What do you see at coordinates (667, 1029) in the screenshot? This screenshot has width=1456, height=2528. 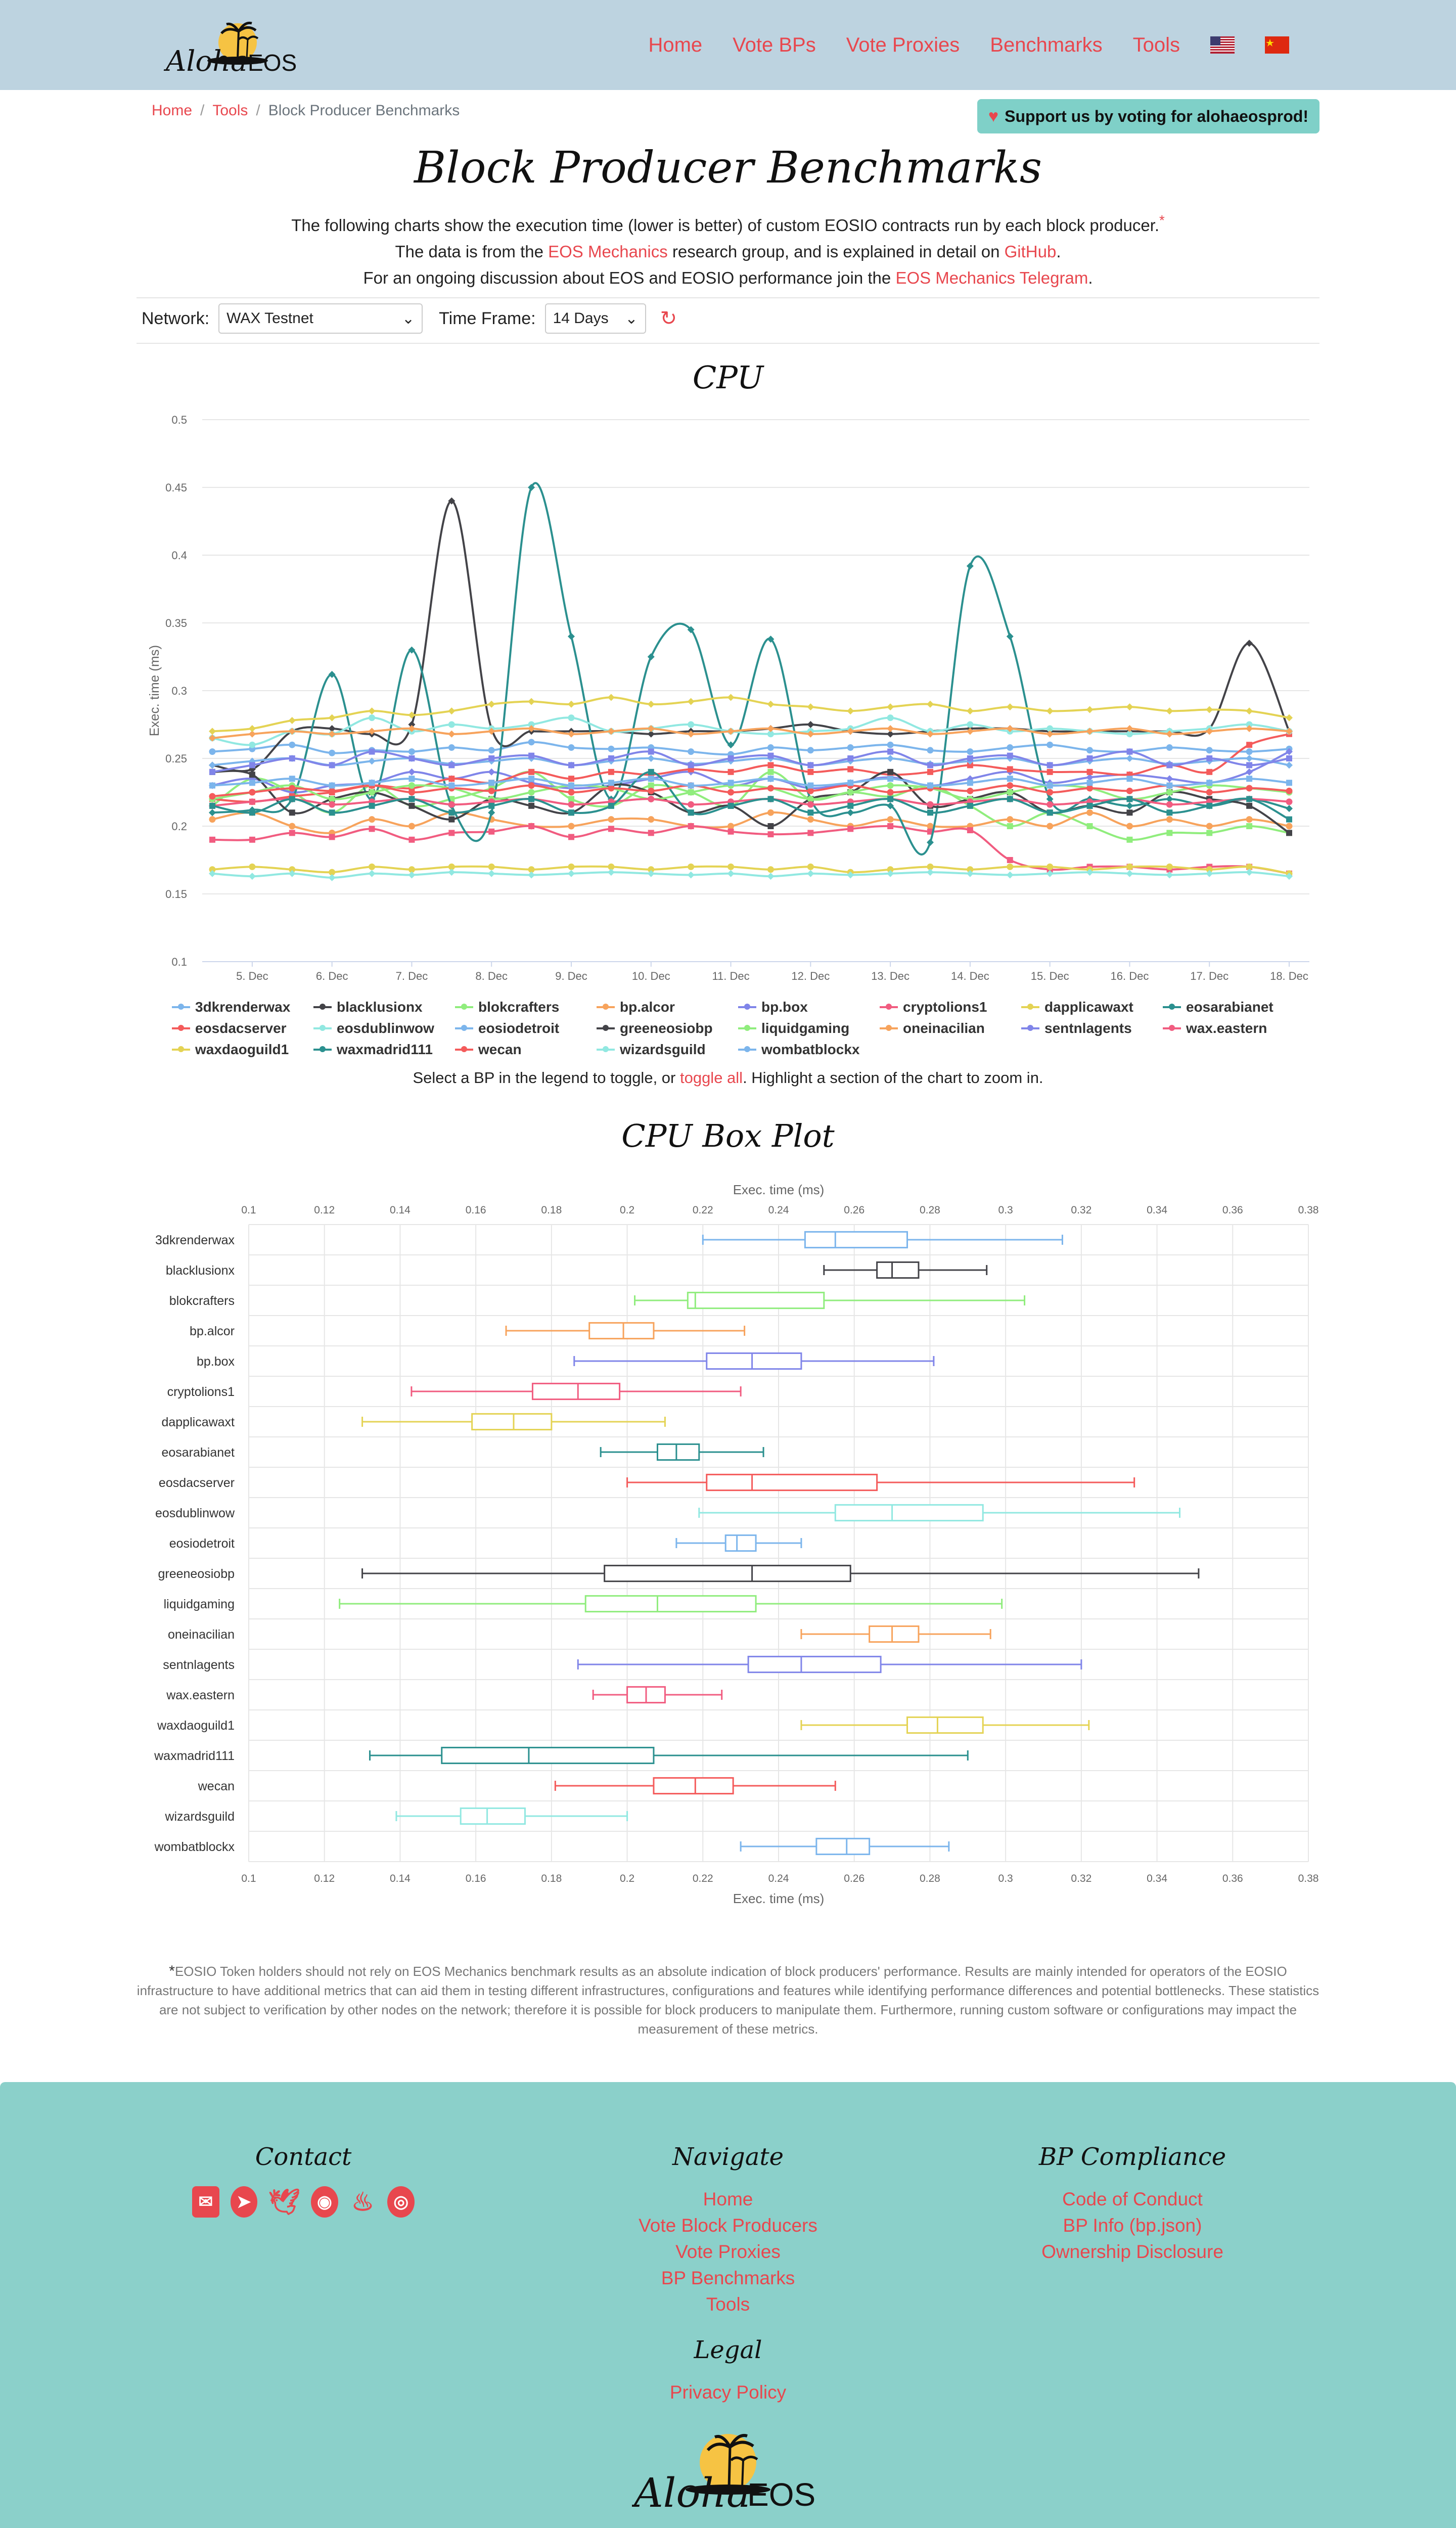 I see `legend-item-greeneosiobp: greeneosiobp` at bounding box center [667, 1029].